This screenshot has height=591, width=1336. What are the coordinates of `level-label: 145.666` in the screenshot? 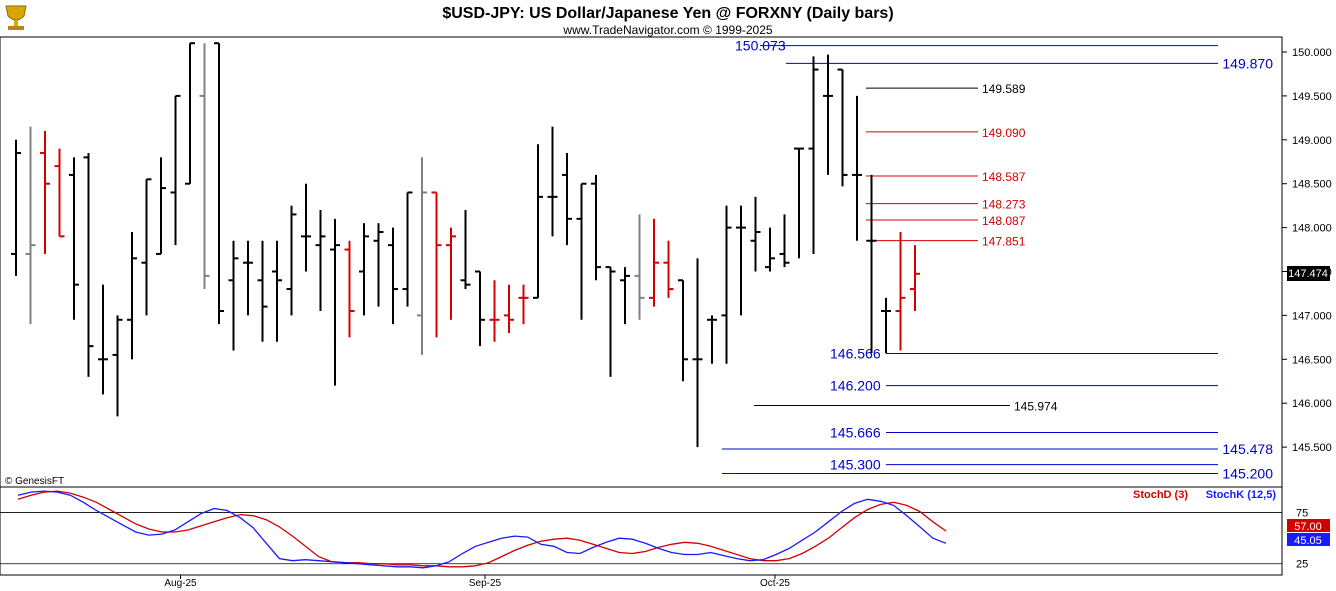 It's located at (855, 433).